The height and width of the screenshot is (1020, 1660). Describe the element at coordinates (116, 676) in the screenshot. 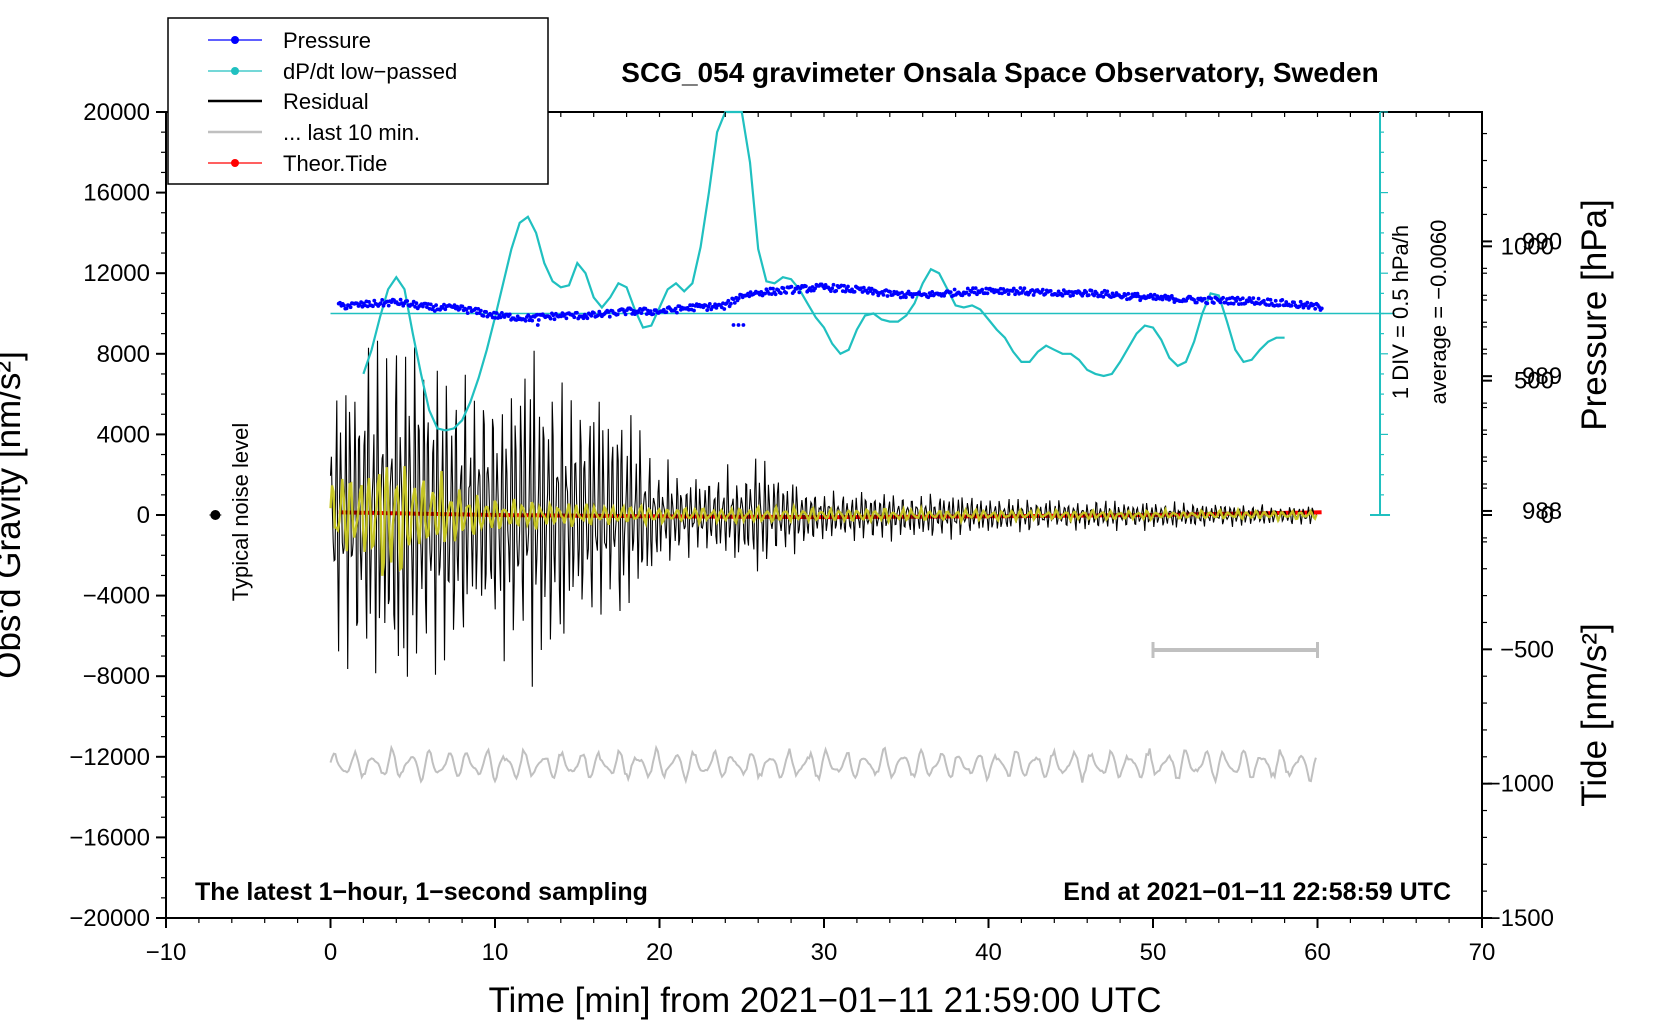

I see `y-tick-label: −8000` at that location.